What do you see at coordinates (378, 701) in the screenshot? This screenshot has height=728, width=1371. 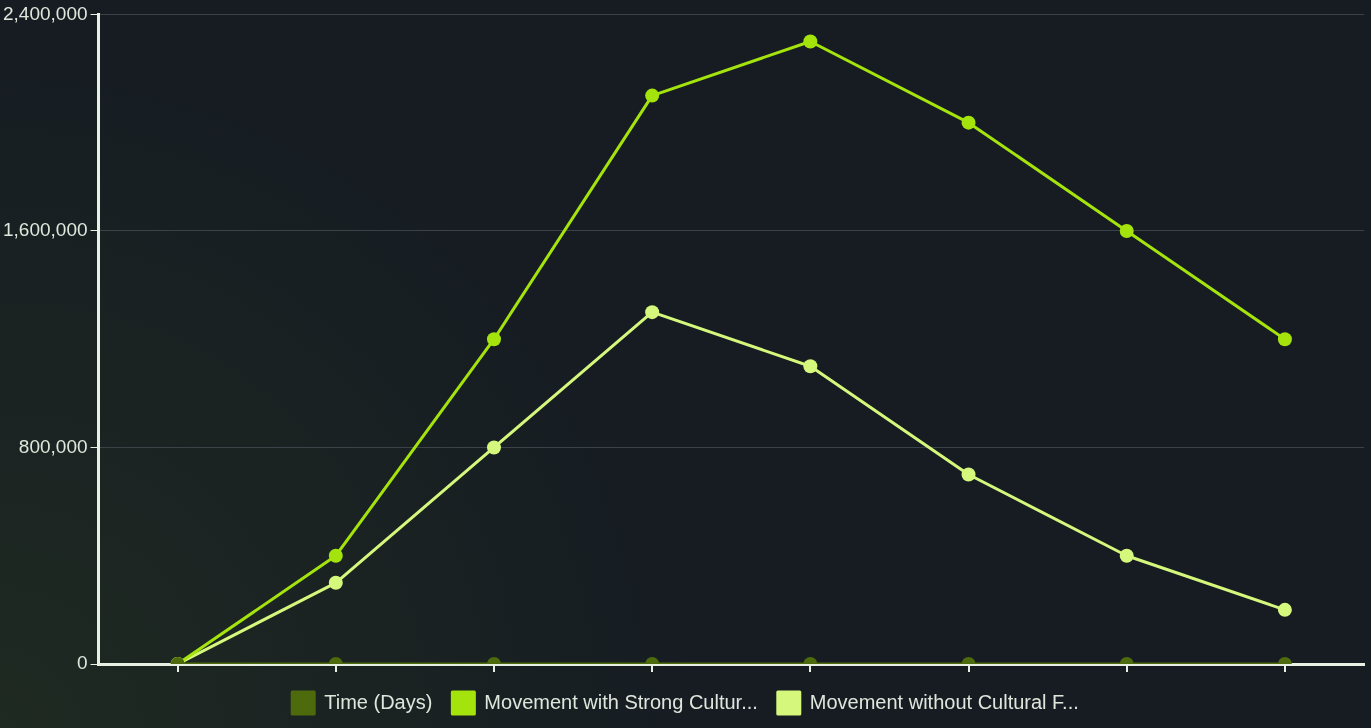 I see `legend-label: Time (Days)` at bounding box center [378, 701].